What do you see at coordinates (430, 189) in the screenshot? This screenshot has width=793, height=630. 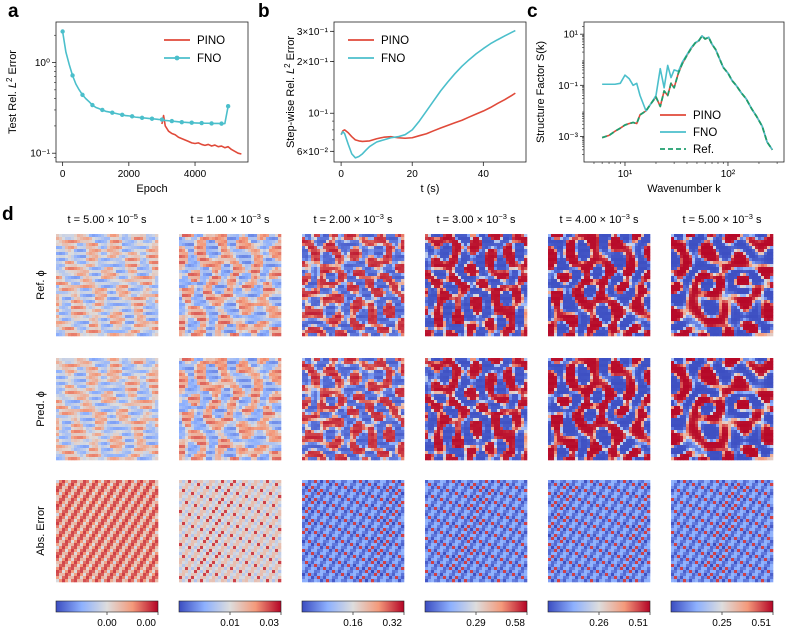 I see `chart-b-x-label: t (s)` at bounding box center [430, 189].